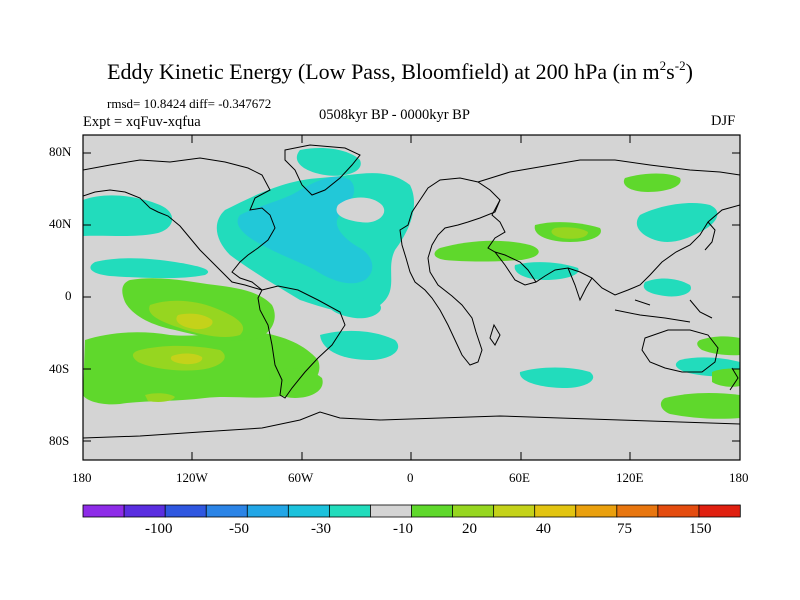  I want to click on contour-green-southern-ocean-east, so click(700, 406).